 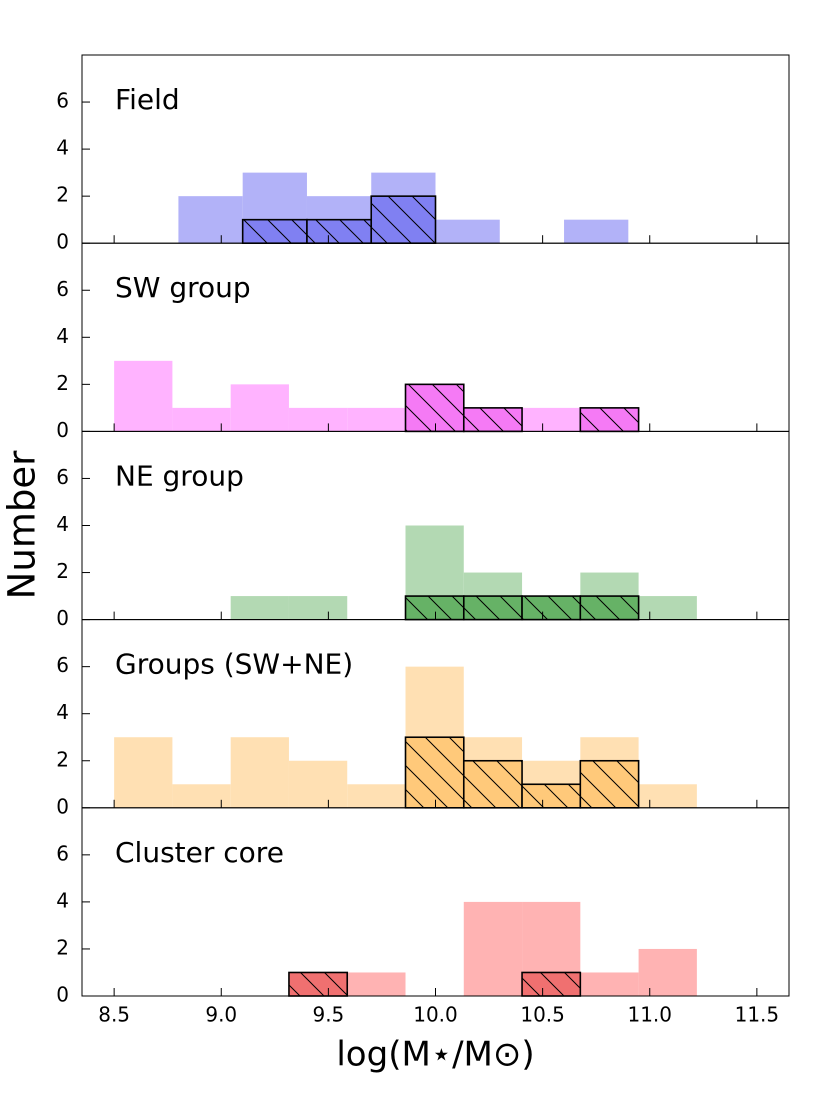 What do you see at coordinates (221, 1015) in the screenshot?
I see `x-tick-label: 9.0` at bounding box center [221, 1015].